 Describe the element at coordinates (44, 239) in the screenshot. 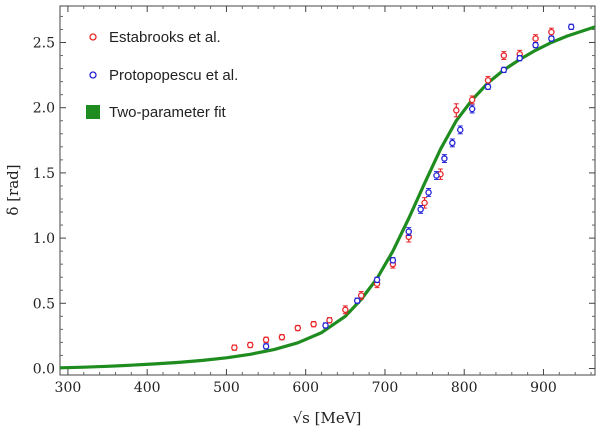

I see `y-tick-label: 1.0` at that location.